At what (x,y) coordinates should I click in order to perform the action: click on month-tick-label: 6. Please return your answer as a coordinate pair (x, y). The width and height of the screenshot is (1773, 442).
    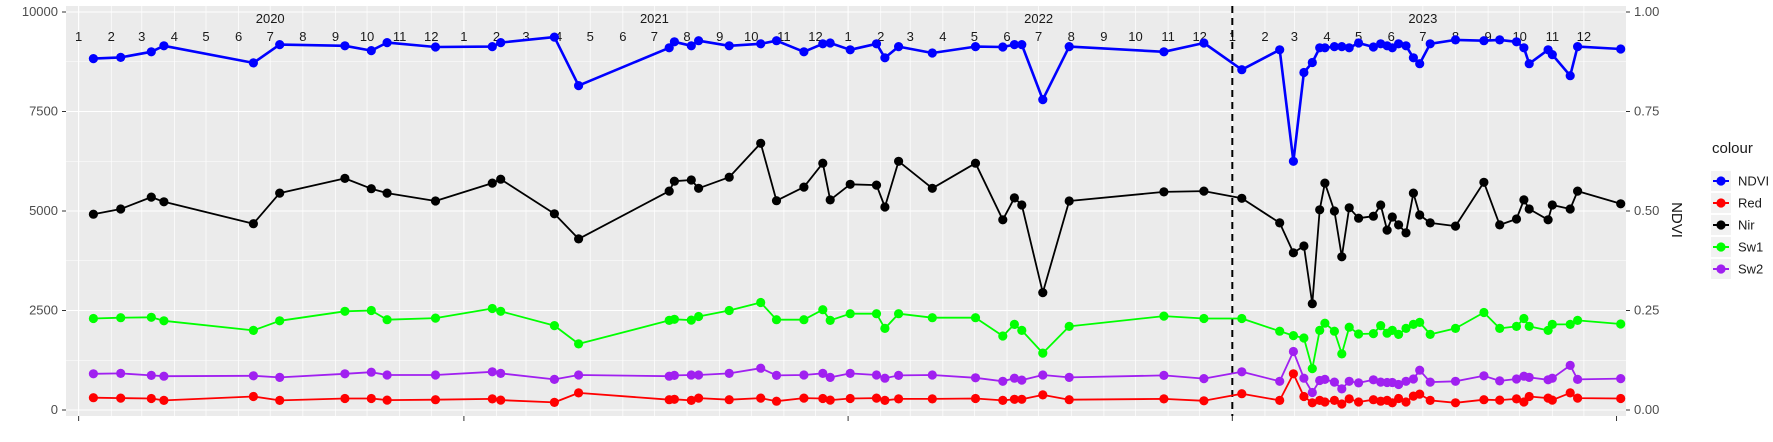
    Looking at the image, I should click on (1006, 36).